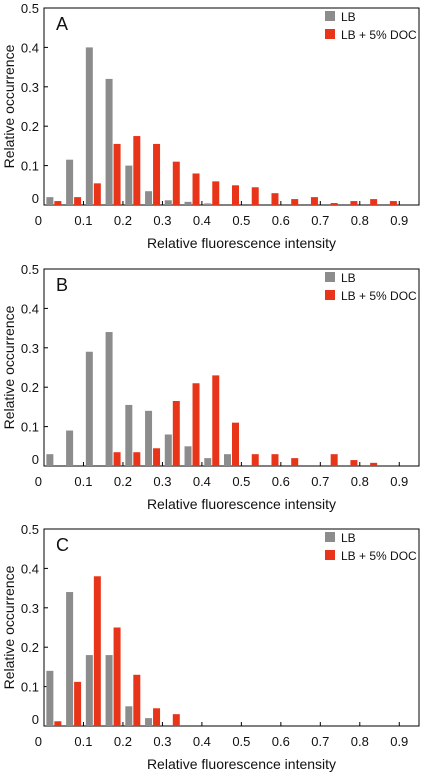  Describe the element at coordinates (379, 35) in the screenshot. I see `legend-label: LB + 5% DOC` at that location.